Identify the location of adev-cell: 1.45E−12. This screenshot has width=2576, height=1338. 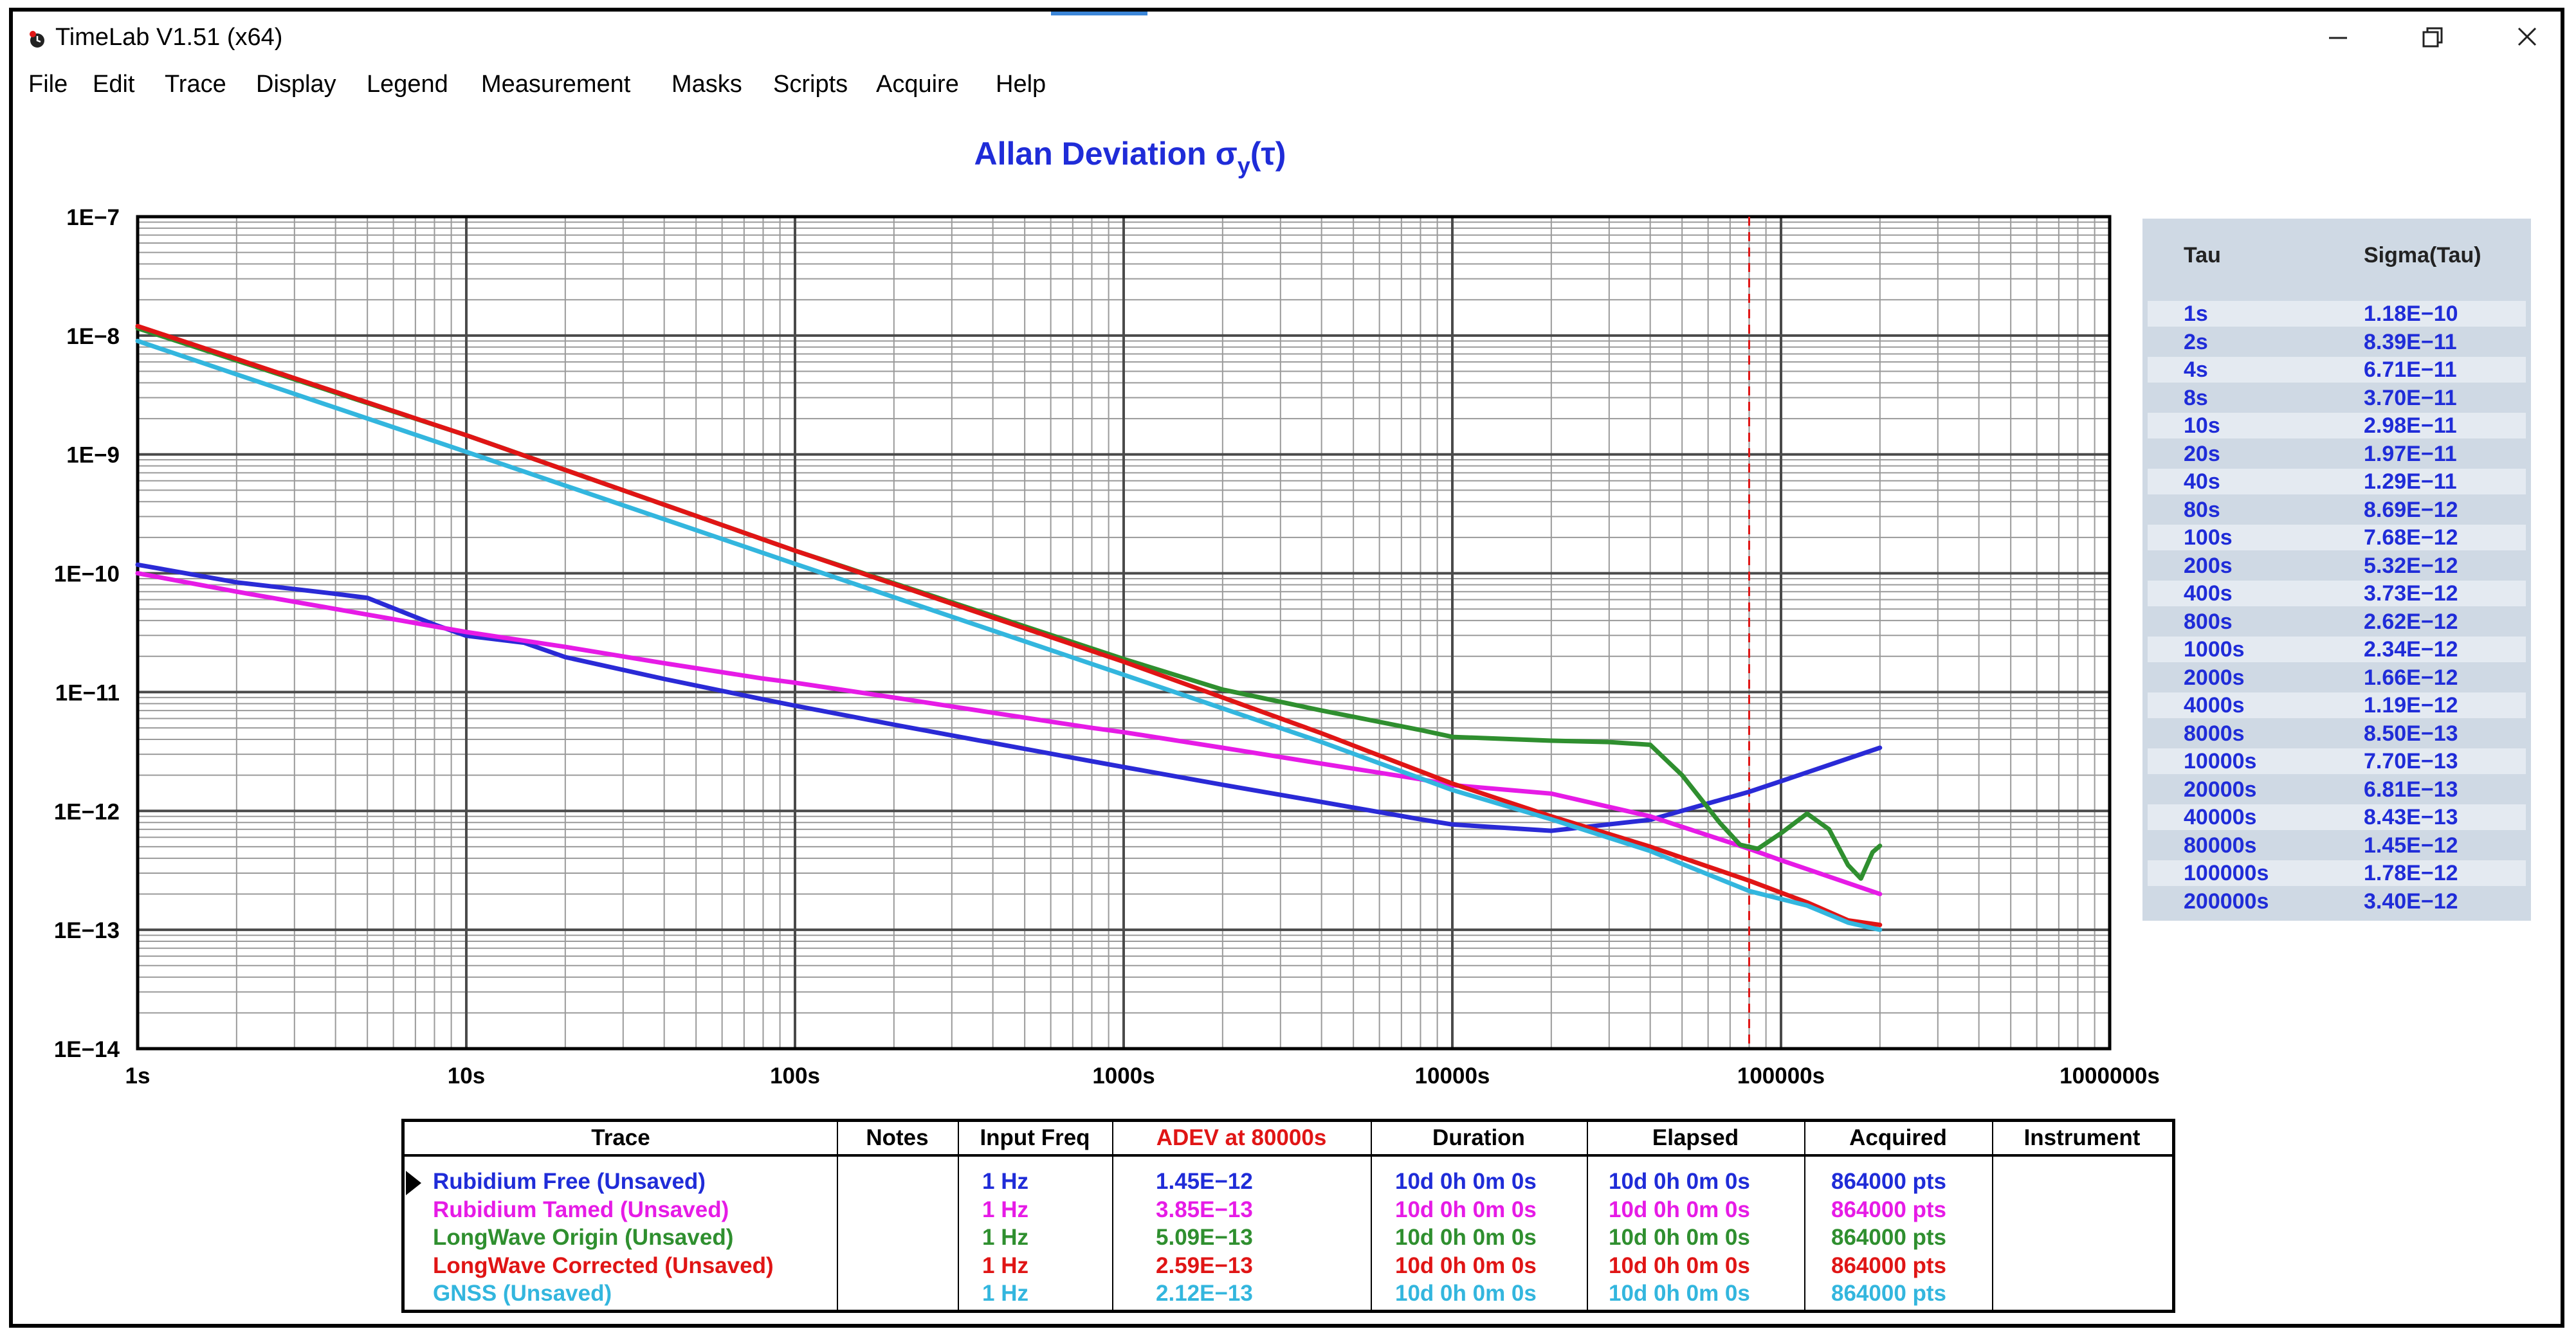
(1204, 1181).